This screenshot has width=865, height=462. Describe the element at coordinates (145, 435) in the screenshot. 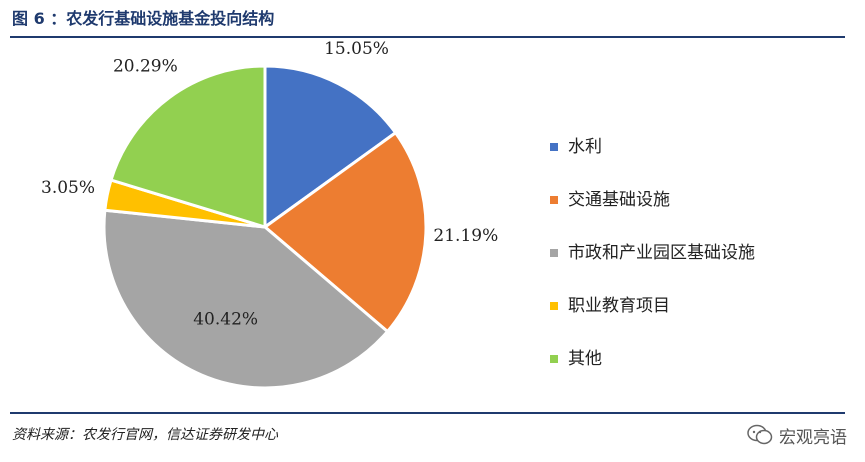

I see `source-note: 资料来源：农发行官网，信达证券研发中心` at that location.